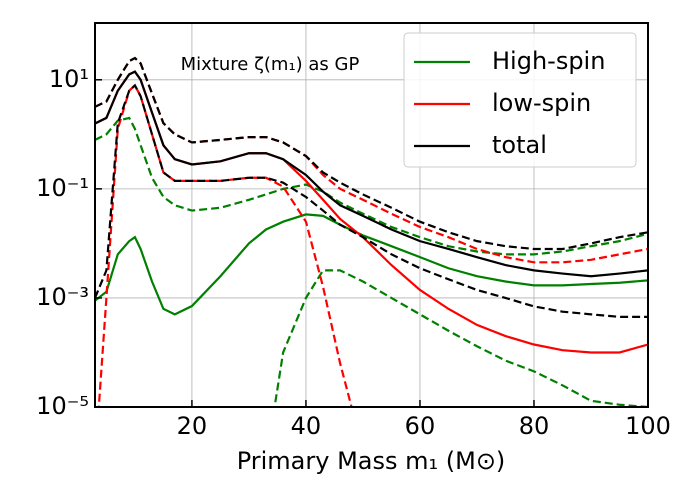 The height and width of the screenshot is (500, 700). What do you see at coordinates (534, 426) in the screenshot?
I see `x-tick-label: 80` at bounding box center [534, 426].